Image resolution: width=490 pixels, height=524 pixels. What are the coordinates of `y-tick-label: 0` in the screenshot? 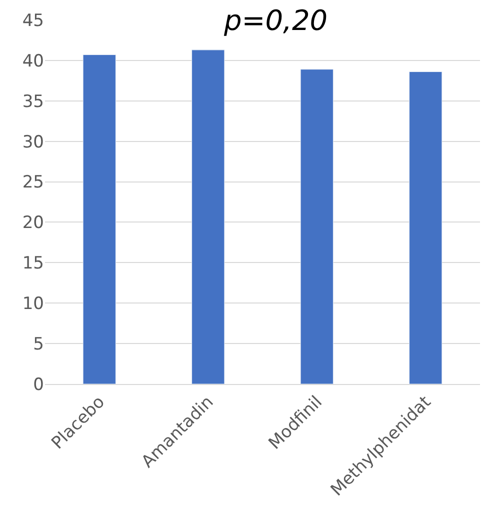 It's located at (38, 384).